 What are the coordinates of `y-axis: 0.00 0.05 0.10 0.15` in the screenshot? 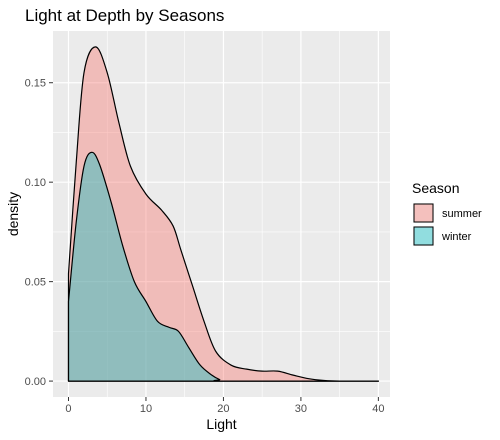 It's located at (39, 233).